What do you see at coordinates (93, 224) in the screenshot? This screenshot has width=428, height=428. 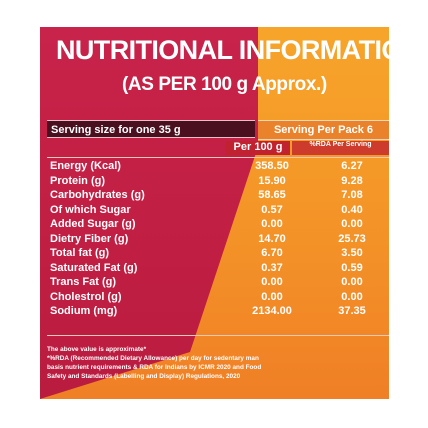 I see `nutrient-label: Added Sugar (g)` at bounding box center [93, 224].